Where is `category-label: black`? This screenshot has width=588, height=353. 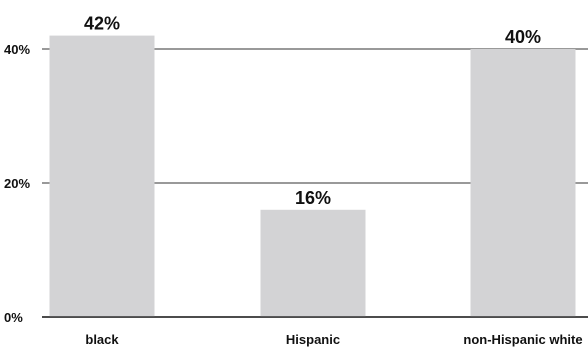
category-label: black is located at coordinates (102, 339).